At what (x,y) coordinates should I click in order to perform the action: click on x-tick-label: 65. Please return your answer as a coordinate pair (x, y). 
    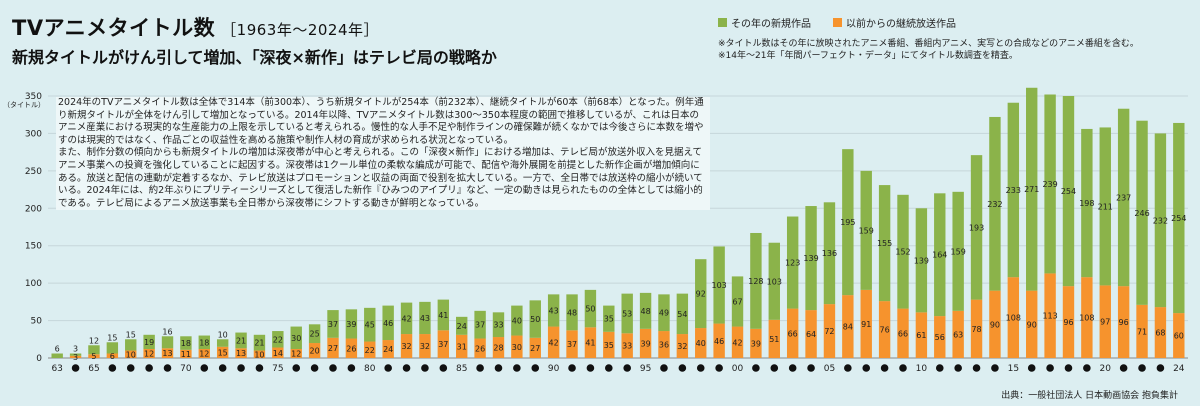
    Looking at the image, I should click on (93, 369).